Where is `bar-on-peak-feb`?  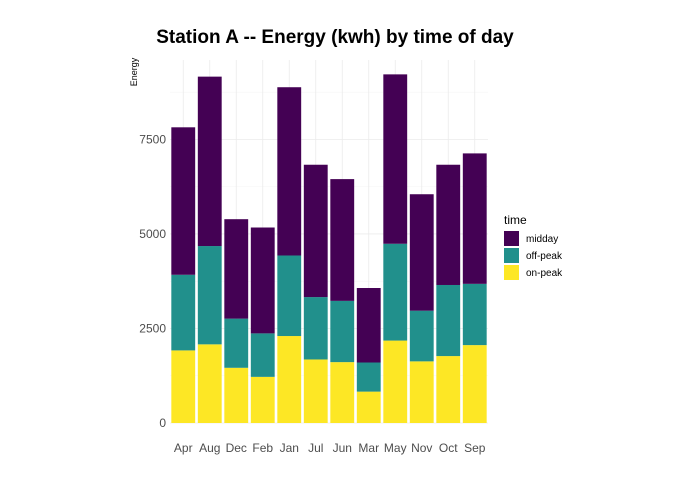 bar-on-peak-feb is located at coordinates (262, 399).